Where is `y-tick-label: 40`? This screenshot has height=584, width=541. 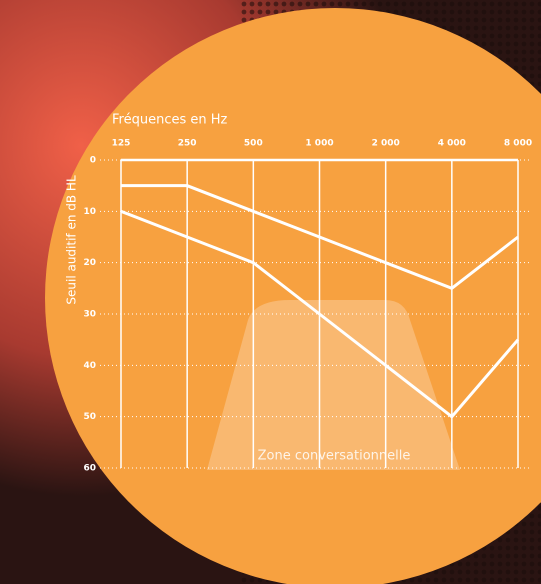 y-tick-label: 40 is located at coordinates (89, 366).